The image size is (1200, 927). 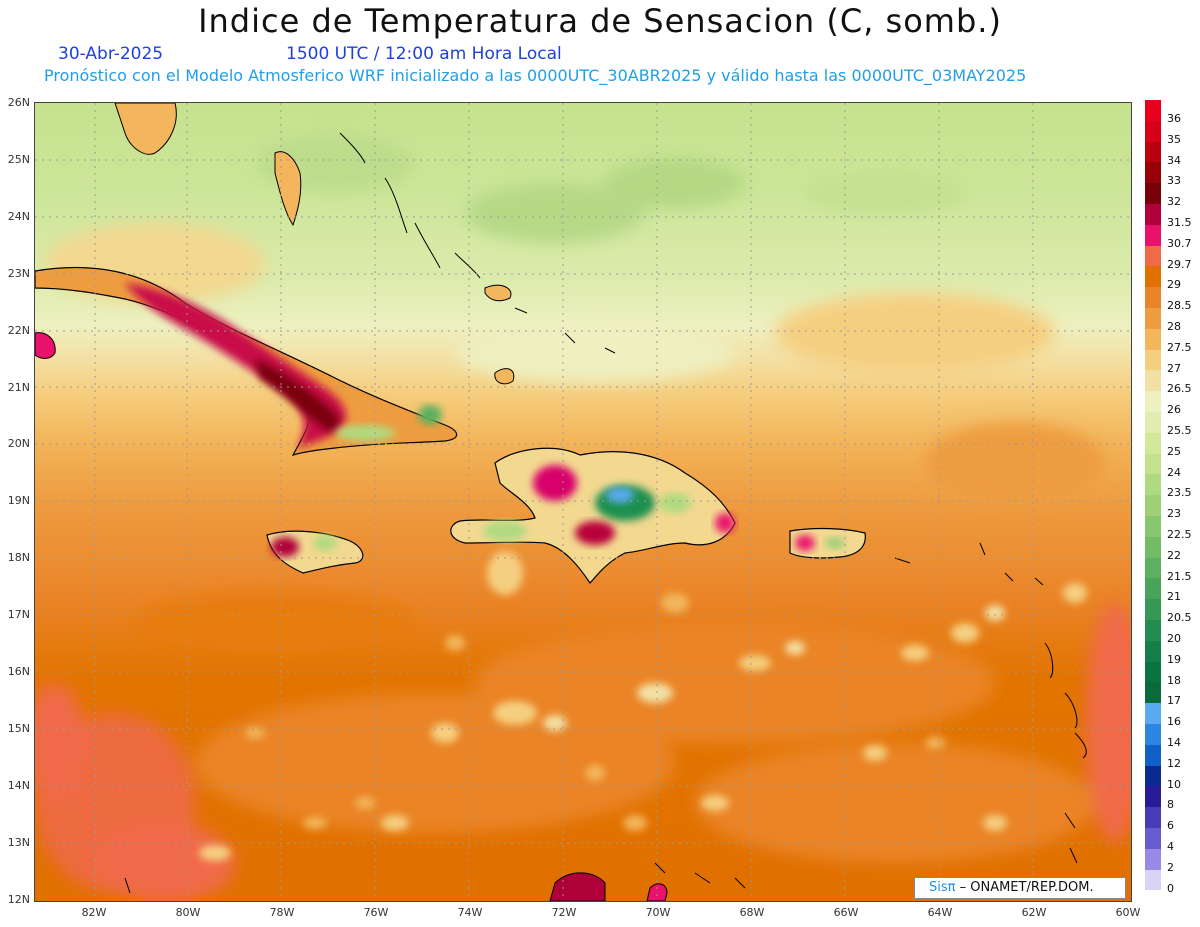 I want to click on colorbar-label: 29.7, so click(x=1179, y=264).